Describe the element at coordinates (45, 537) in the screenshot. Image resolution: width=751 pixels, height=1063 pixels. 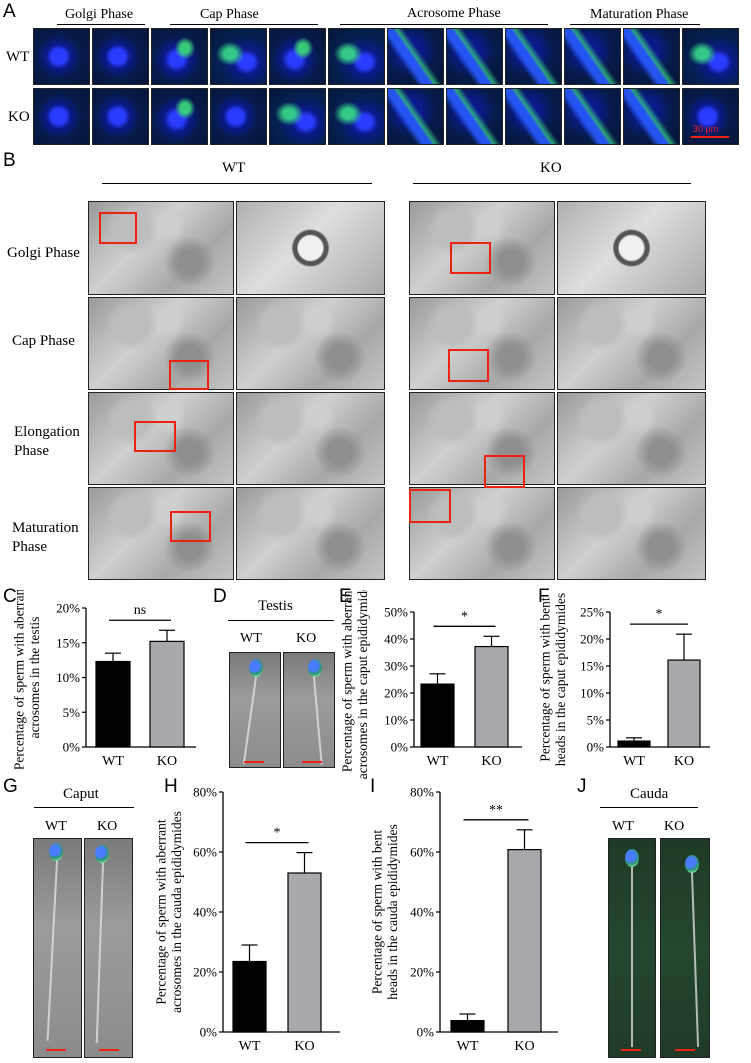
I see `row-label-maturation: Maturation Phase` at that location.